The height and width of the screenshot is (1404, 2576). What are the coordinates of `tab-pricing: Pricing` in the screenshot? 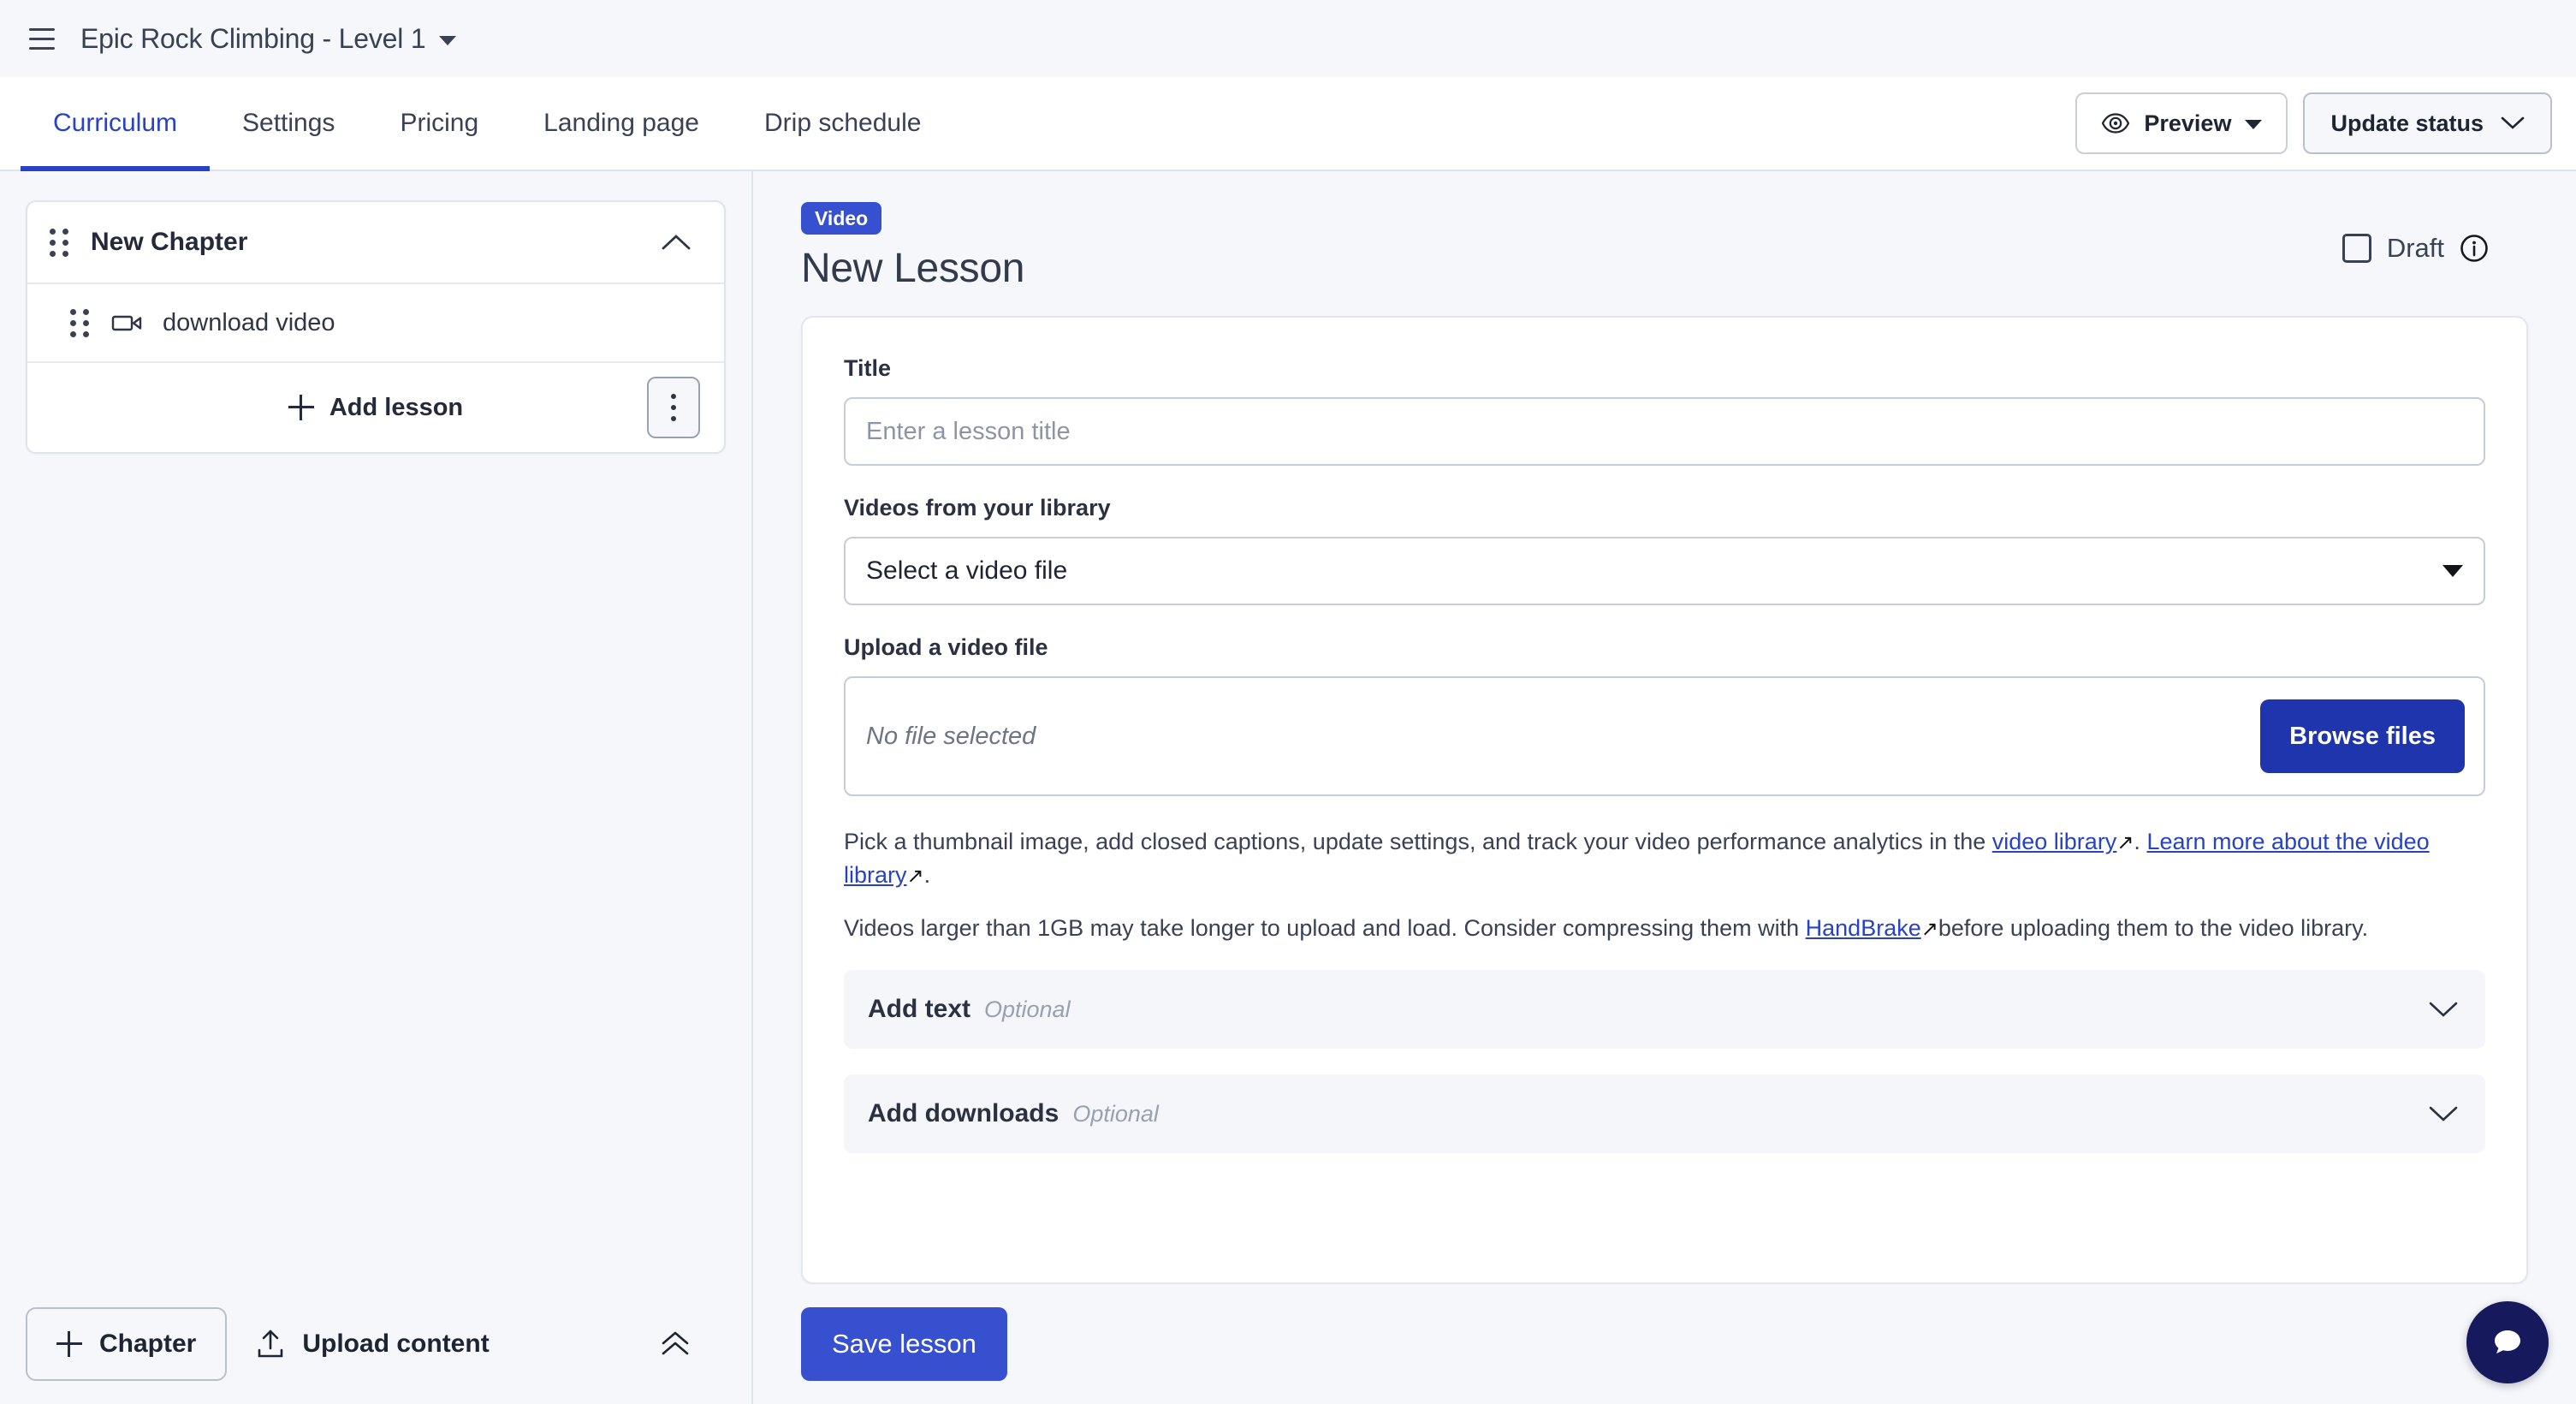 It's located at (439, 123).